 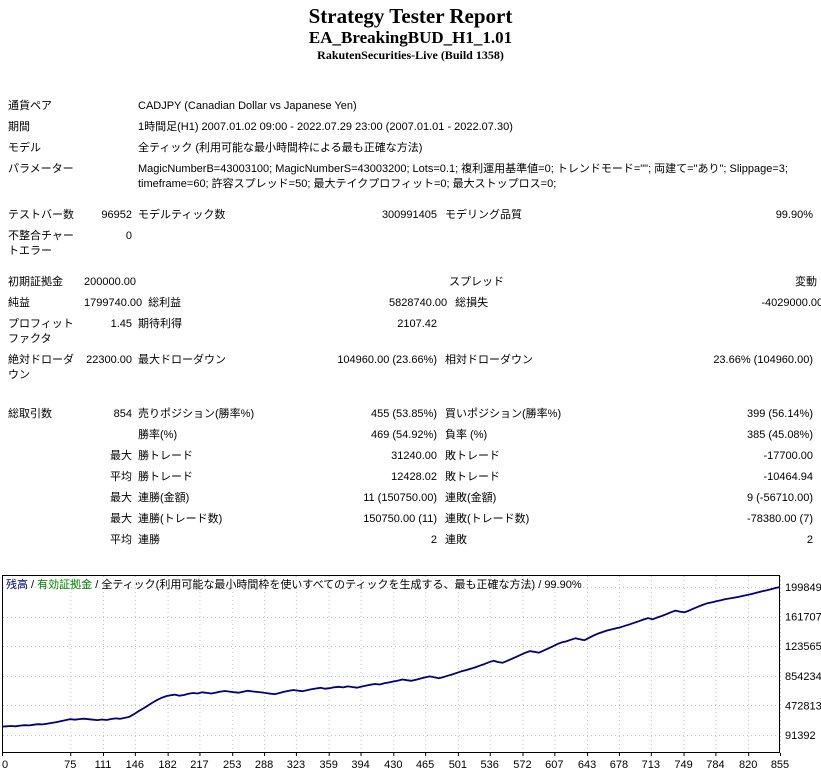 I want to click on stats-cell-3: 相対ドローダウン 23.66% (104960.00), so click(x=629, y=360).